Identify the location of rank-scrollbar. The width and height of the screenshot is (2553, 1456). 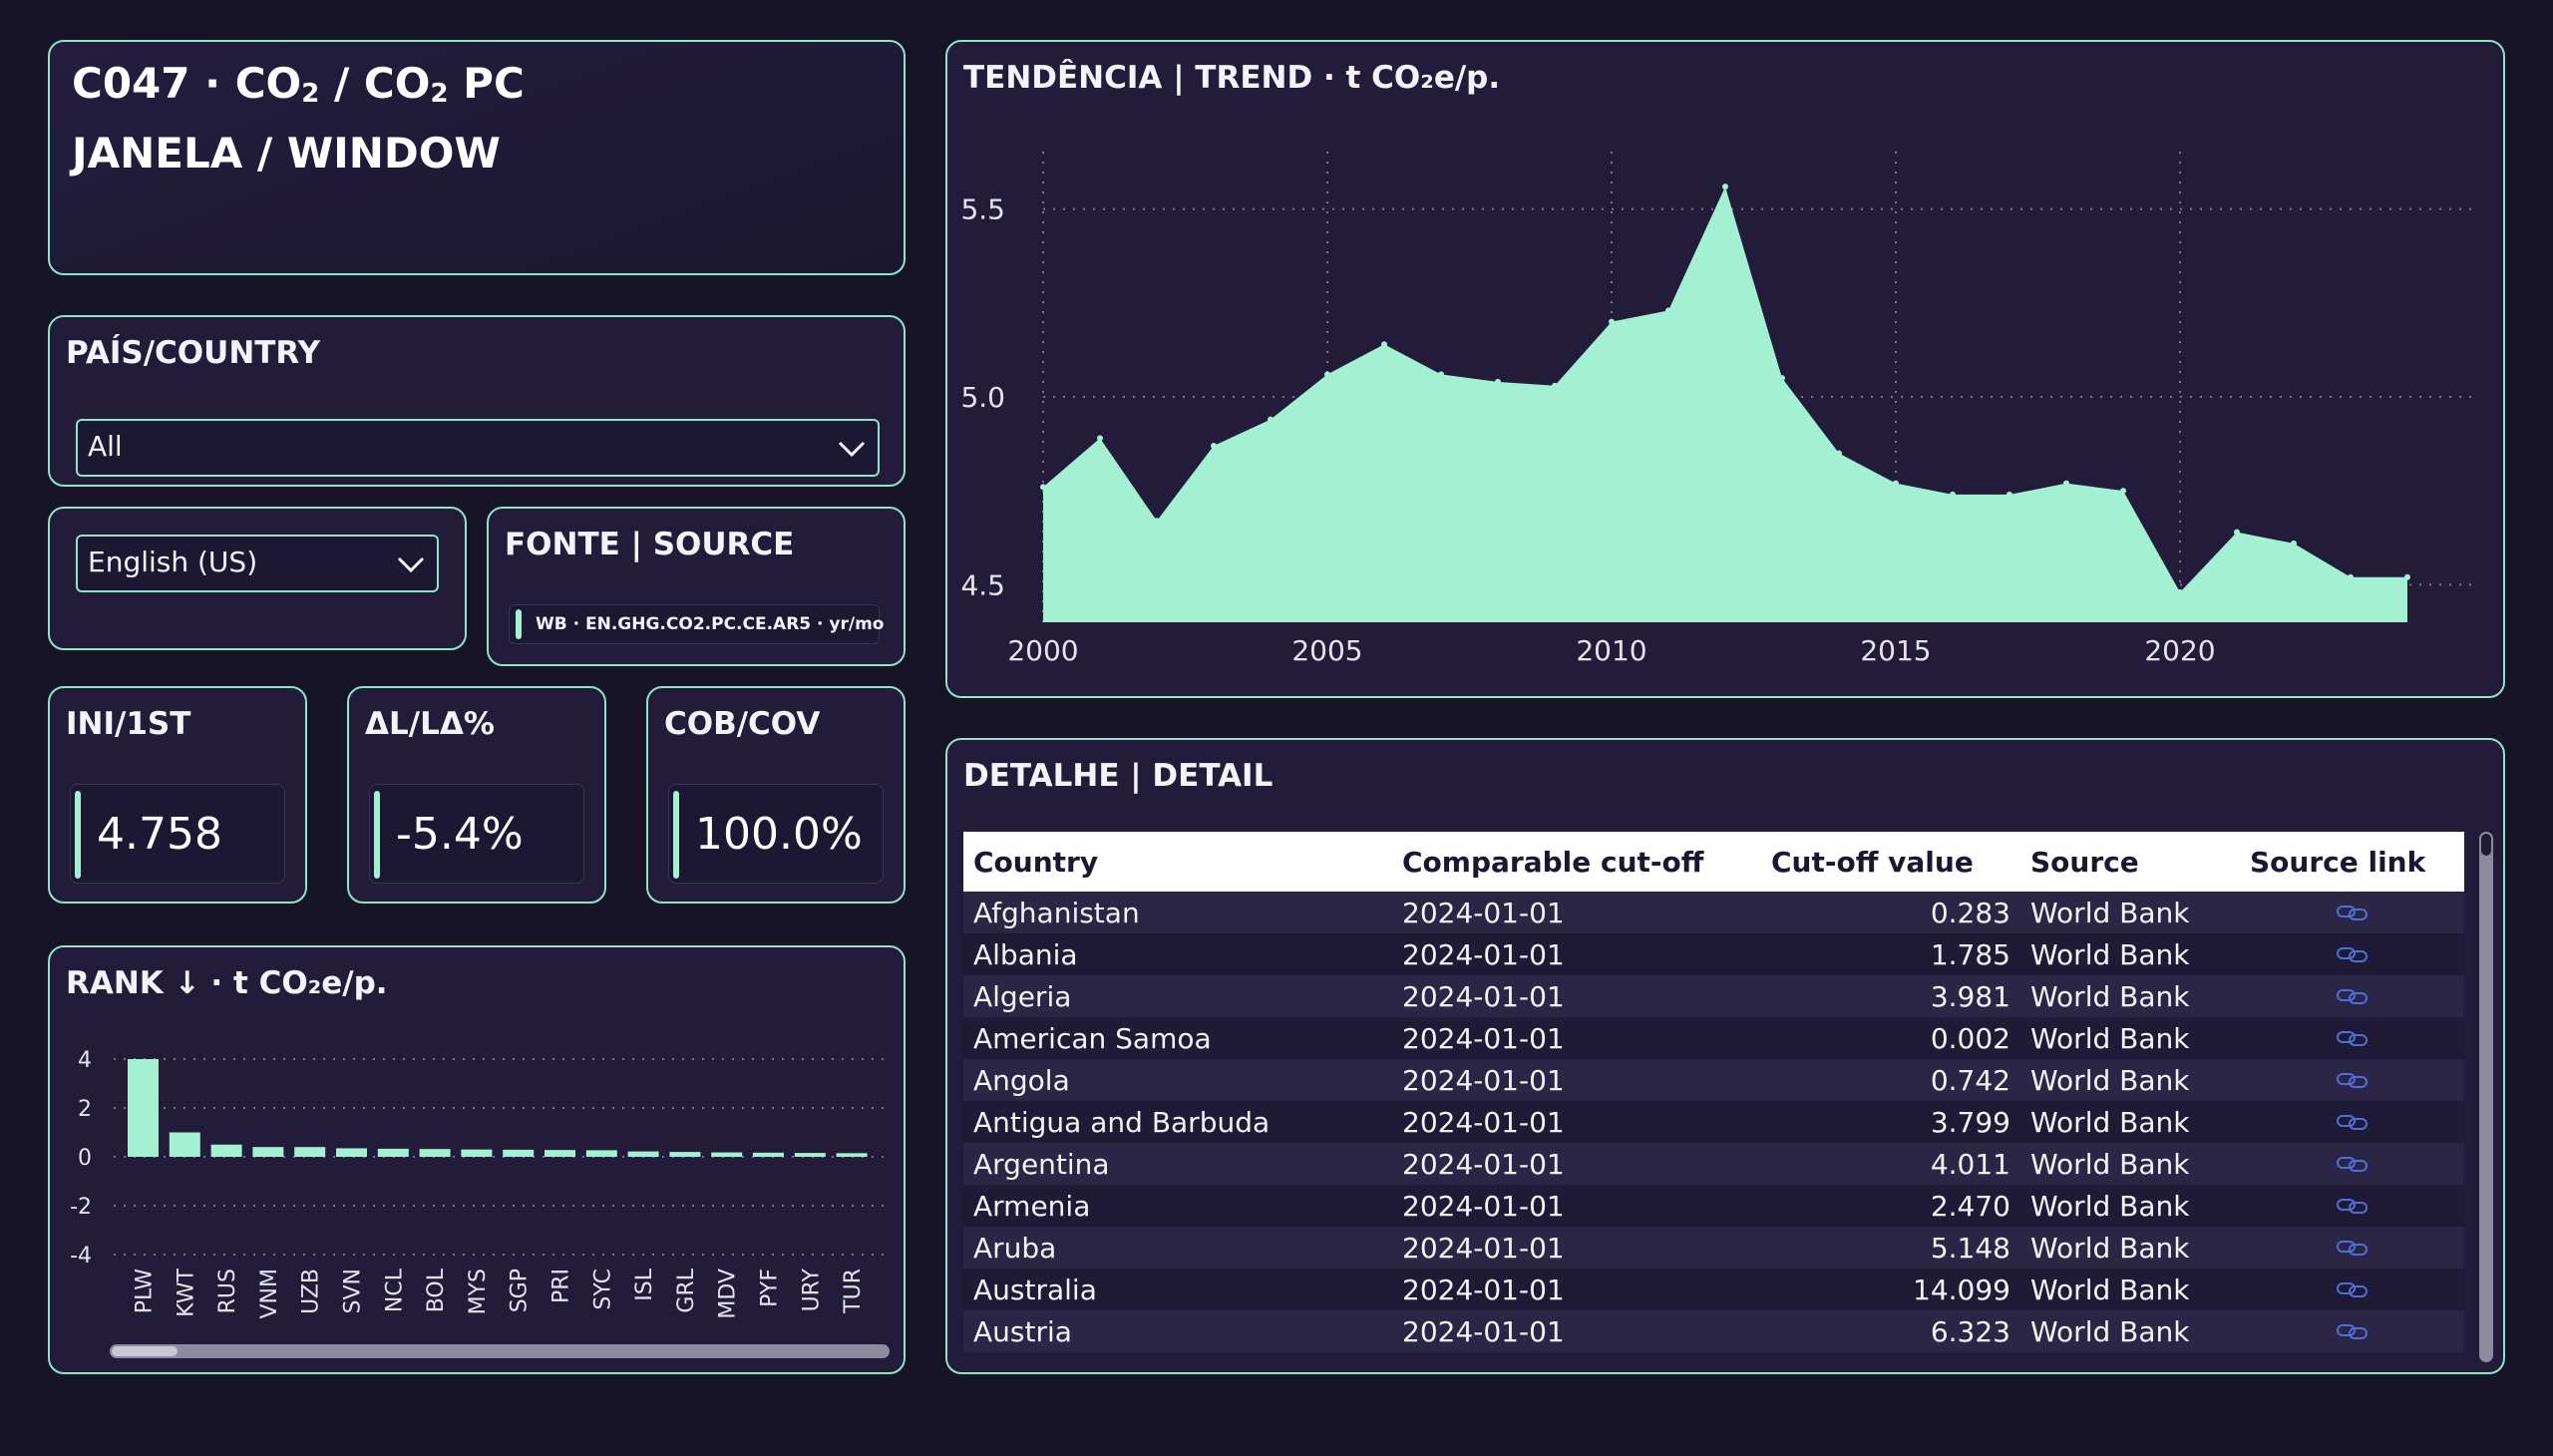
(500, 1351).